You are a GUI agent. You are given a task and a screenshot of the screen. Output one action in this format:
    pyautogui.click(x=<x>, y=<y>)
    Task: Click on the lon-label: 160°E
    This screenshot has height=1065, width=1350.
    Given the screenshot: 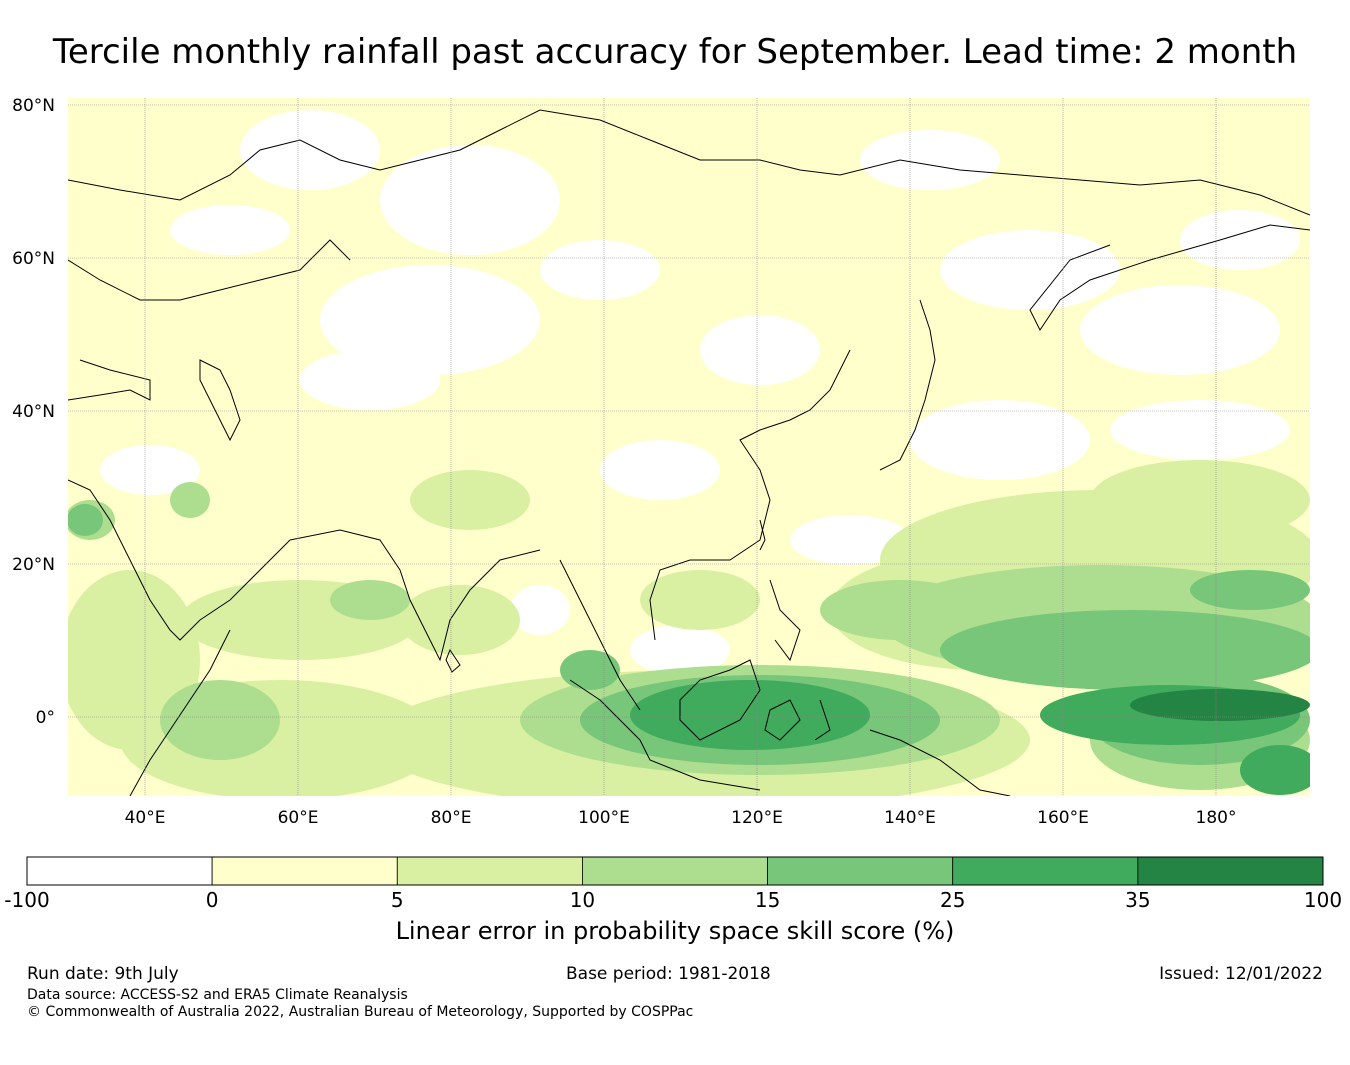 What is the action you would take?
    pyautogui.click(x=1063, y=818)
    